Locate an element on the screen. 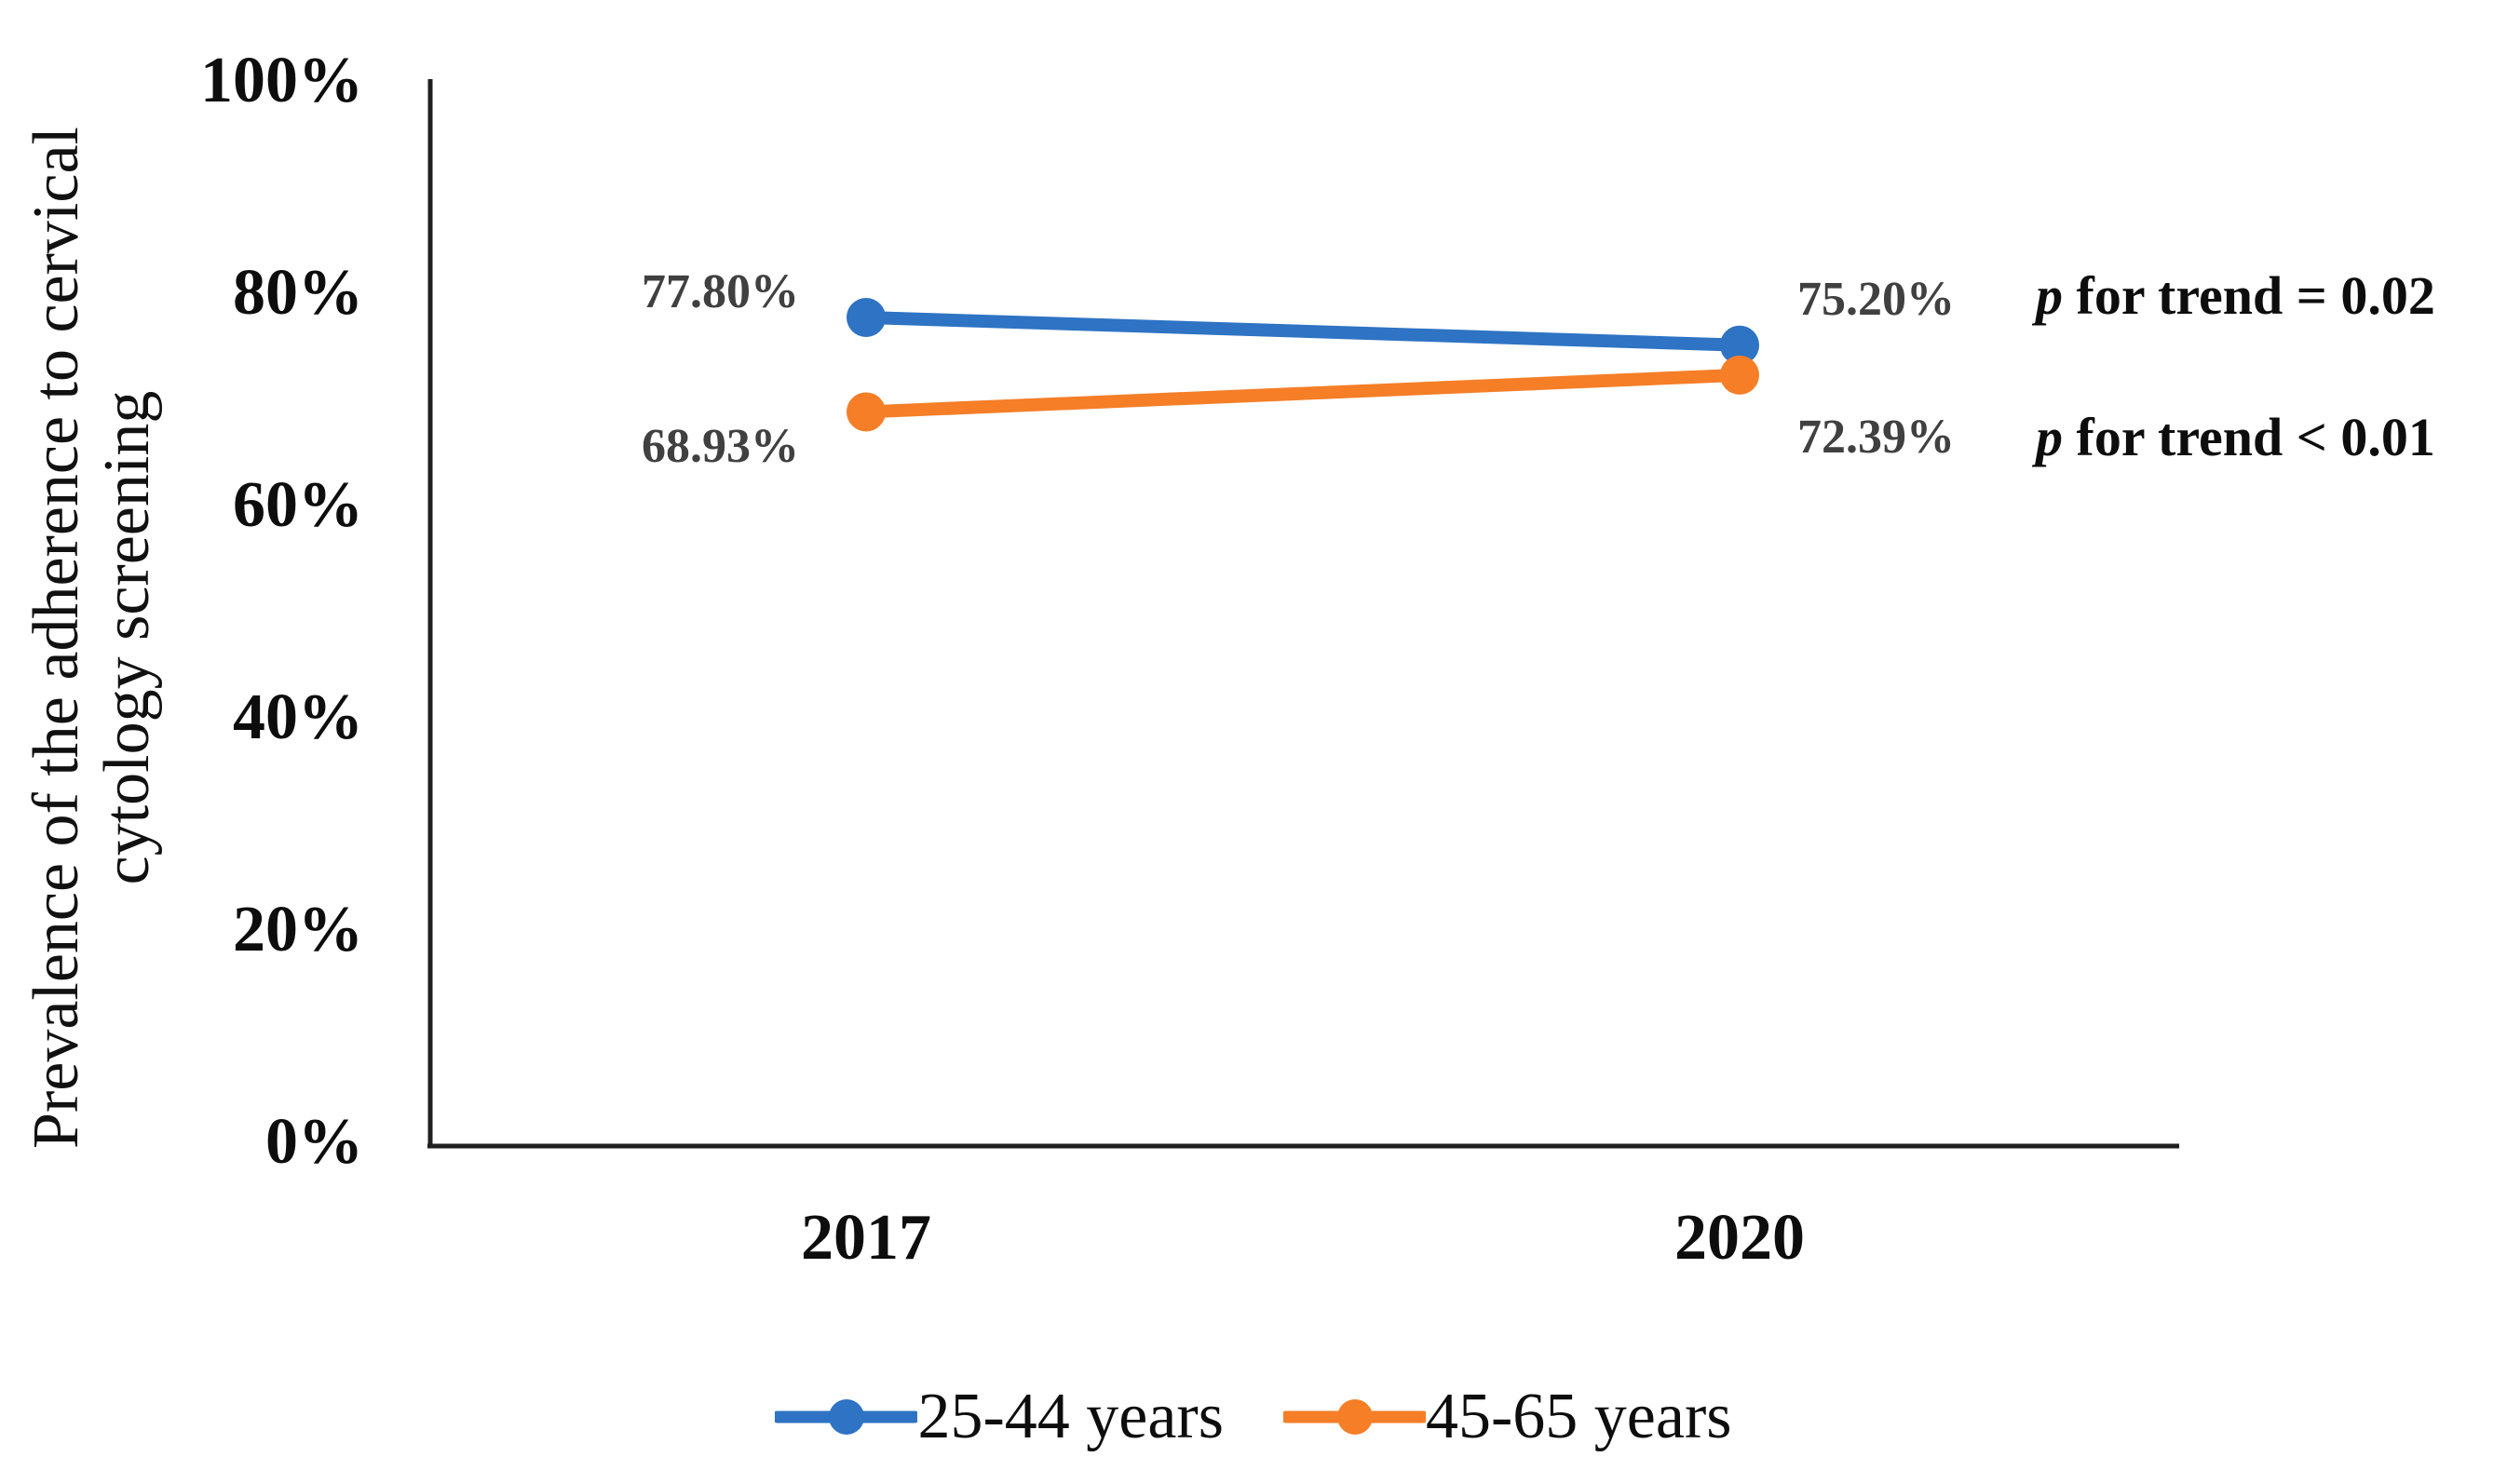  data-label-45-65-2017: 68.93% is located at coordinates (720, 446).